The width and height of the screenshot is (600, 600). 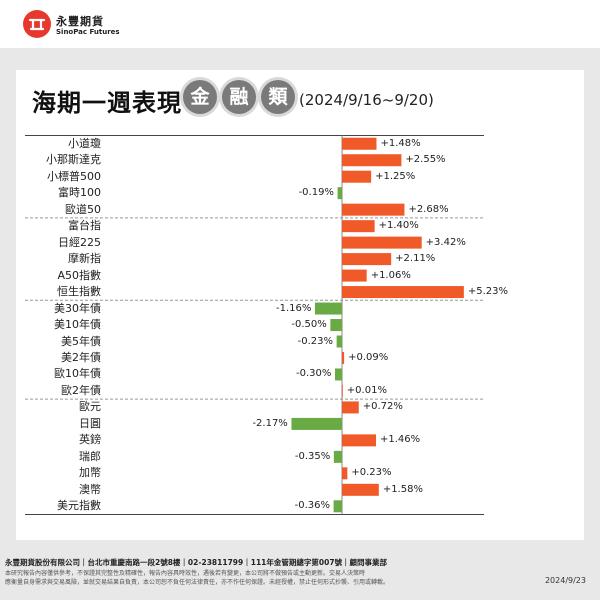 I want to click on value-label: +0.01%, so click(x=366, y=390).